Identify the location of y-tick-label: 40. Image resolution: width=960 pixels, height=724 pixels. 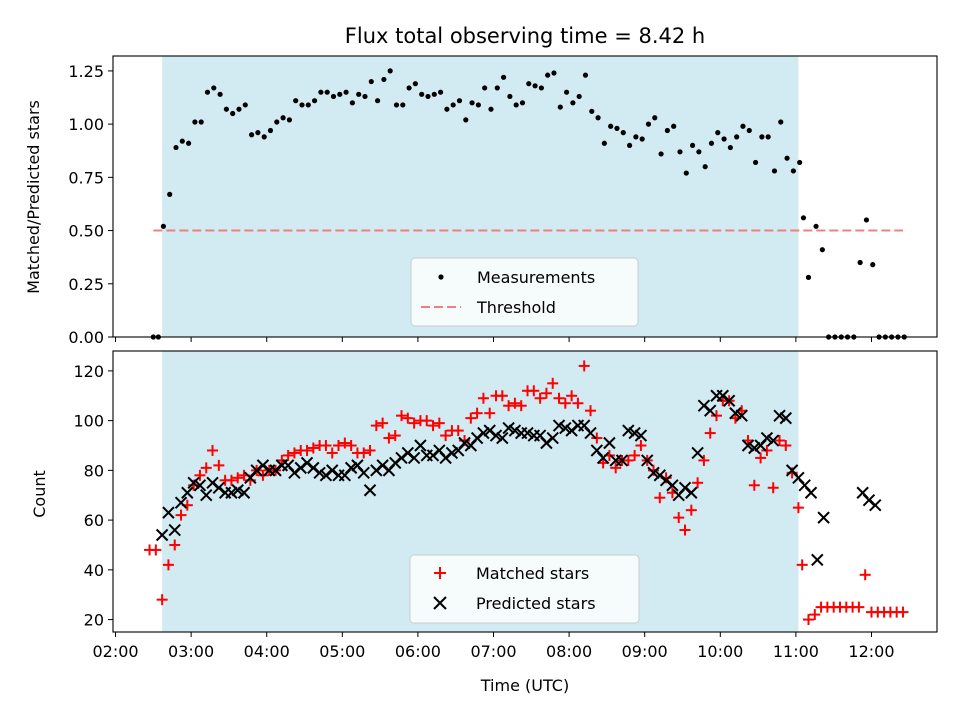
(94, 570).